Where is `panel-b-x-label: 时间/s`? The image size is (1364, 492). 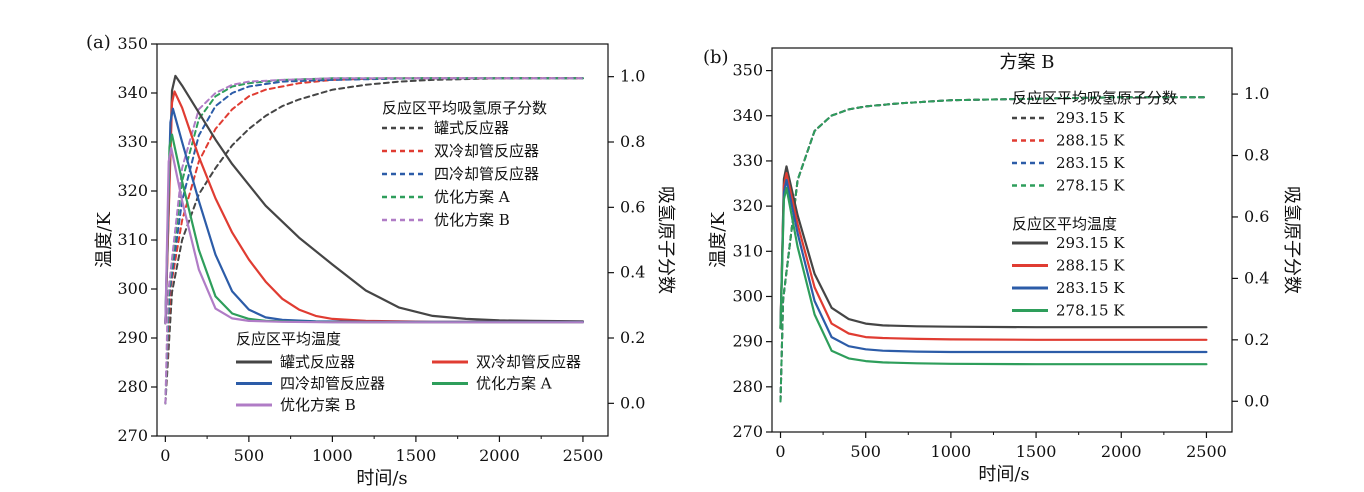 panel-b-x-label: 时间/s is located at coordinates (1003, 474).